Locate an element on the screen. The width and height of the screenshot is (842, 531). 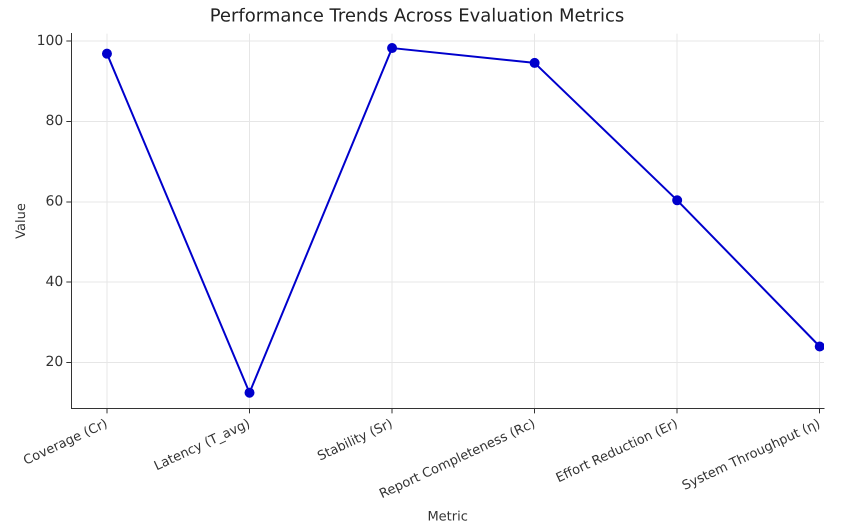
x-axis-title: Metric is located at coordinates (447, 517).